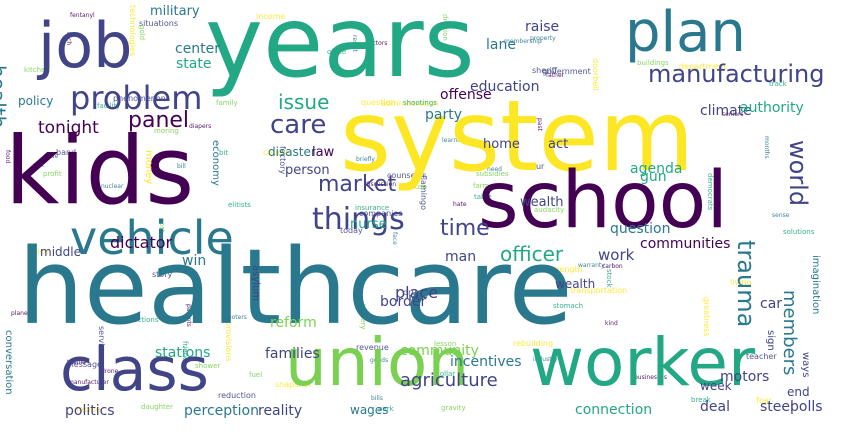  I want to click on word-fuel: fuel, so click(256, 375).